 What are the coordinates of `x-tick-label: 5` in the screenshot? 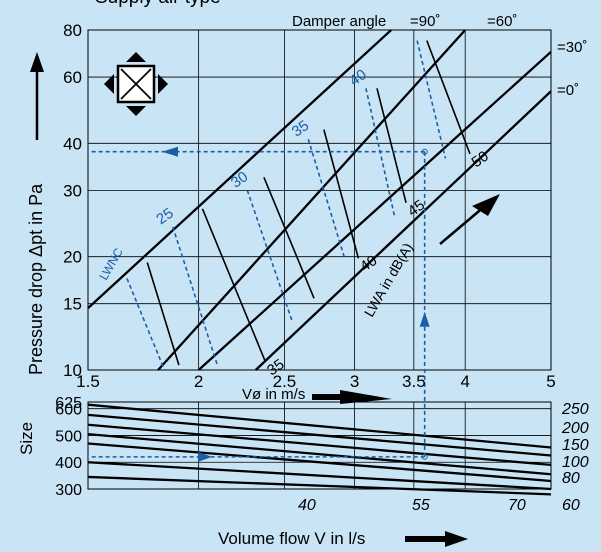 It's located at (550, 381).